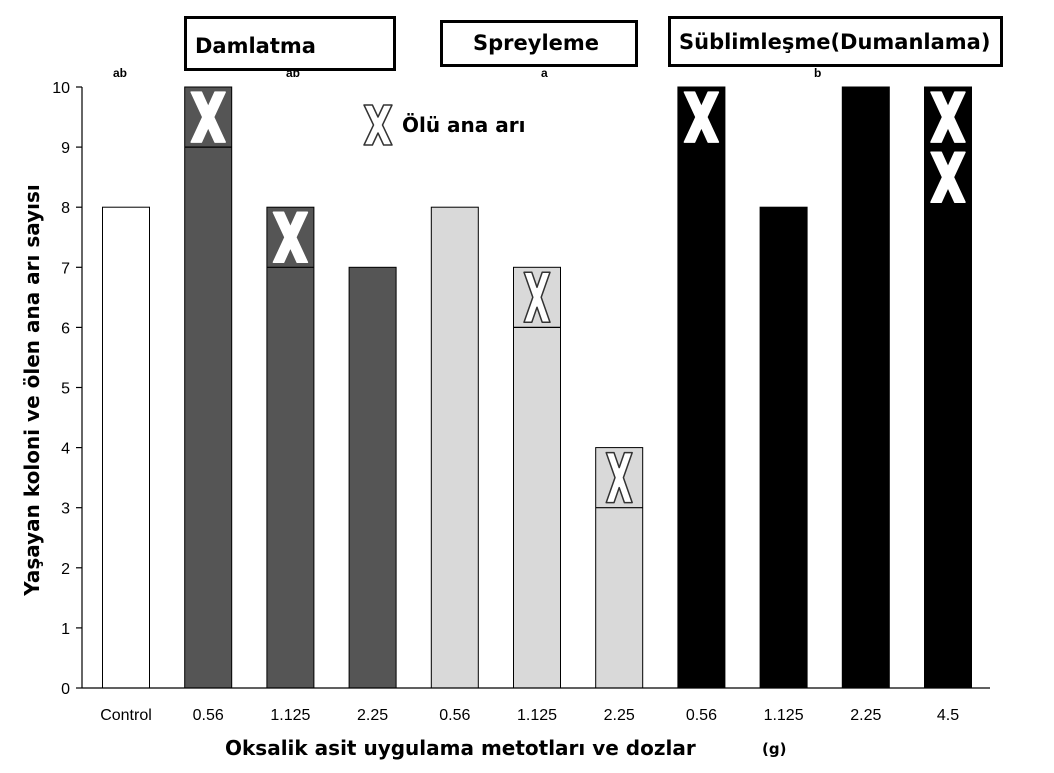  What do you see at coordinates (65, 689) in the screenshot?
I see `y-tick-label-0: 0` at bounding box center [65, 689].